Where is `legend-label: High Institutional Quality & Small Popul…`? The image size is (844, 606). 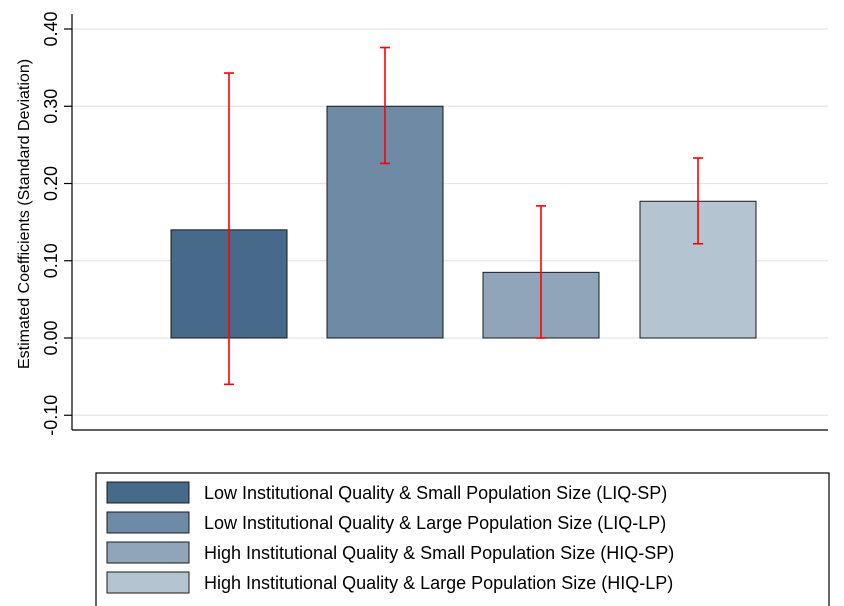
legend-label: High Institutional Quality & Small Popul… is located at coordinates (439, 553).